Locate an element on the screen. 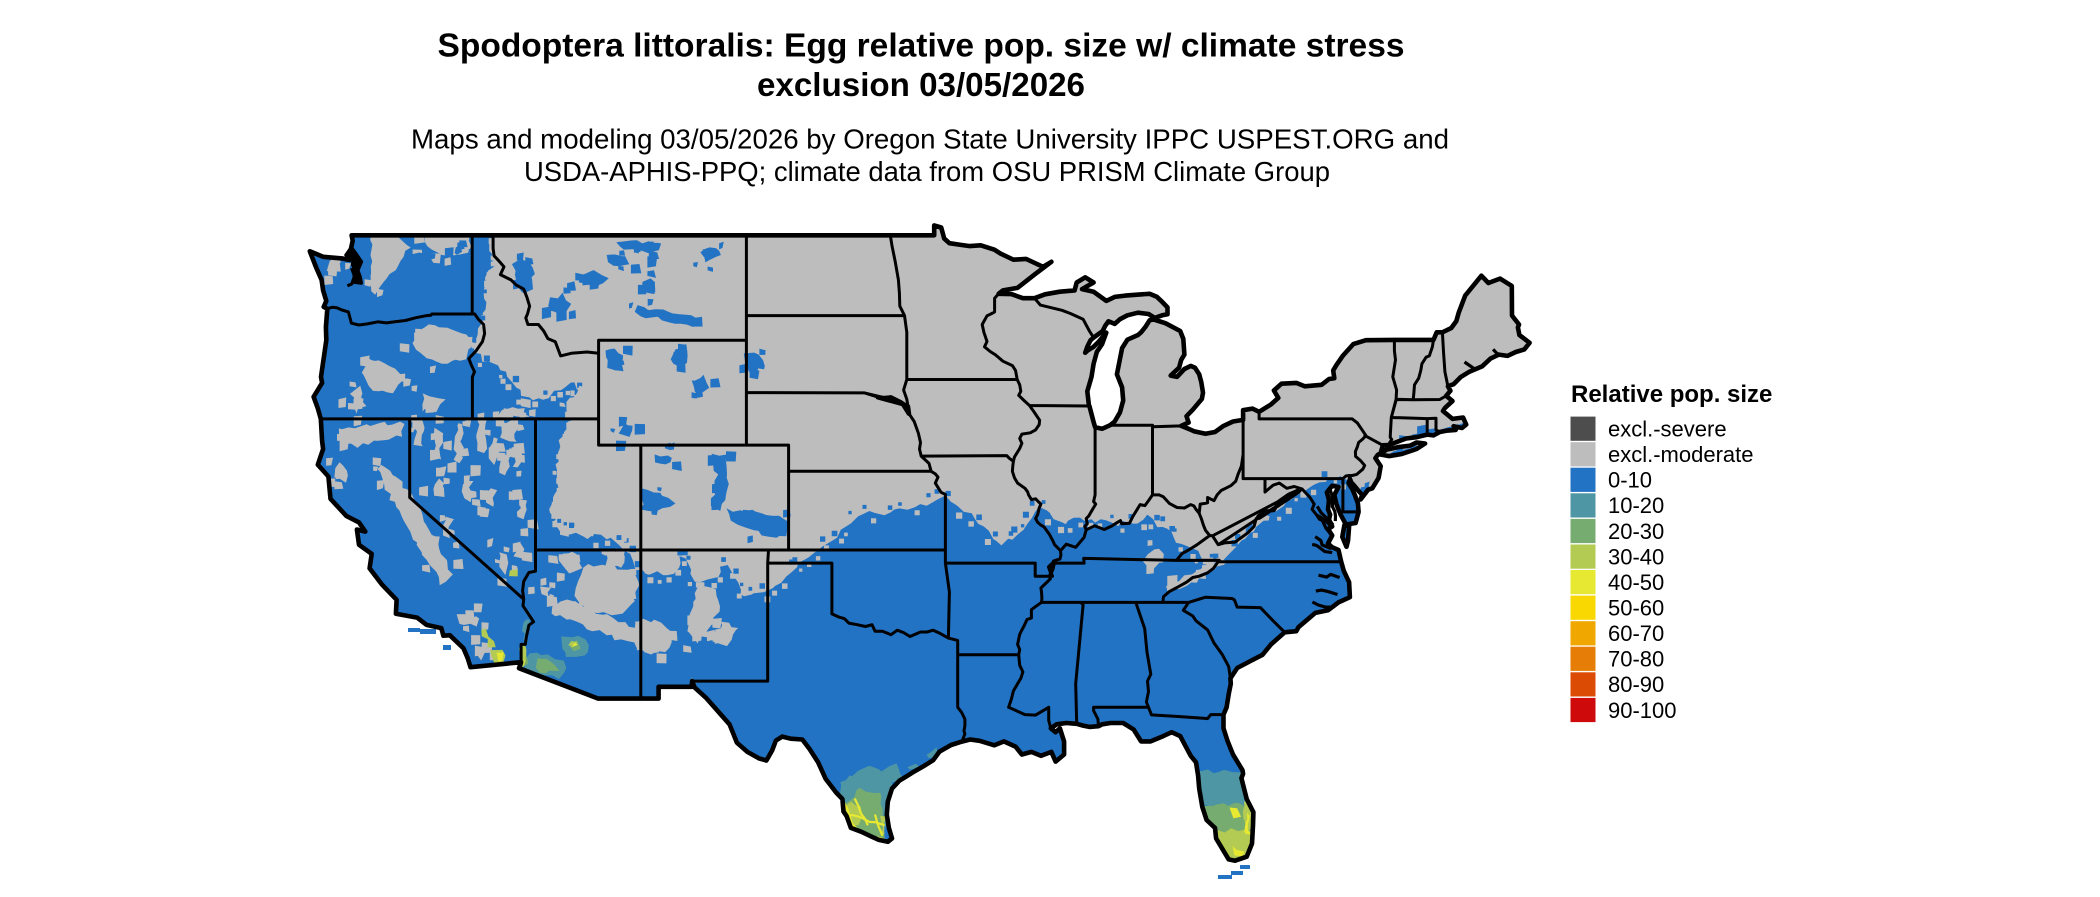 The width and height of the screenshot is (2100, 897). svg-text: 90-100 is located at coordinates (1642, 710).